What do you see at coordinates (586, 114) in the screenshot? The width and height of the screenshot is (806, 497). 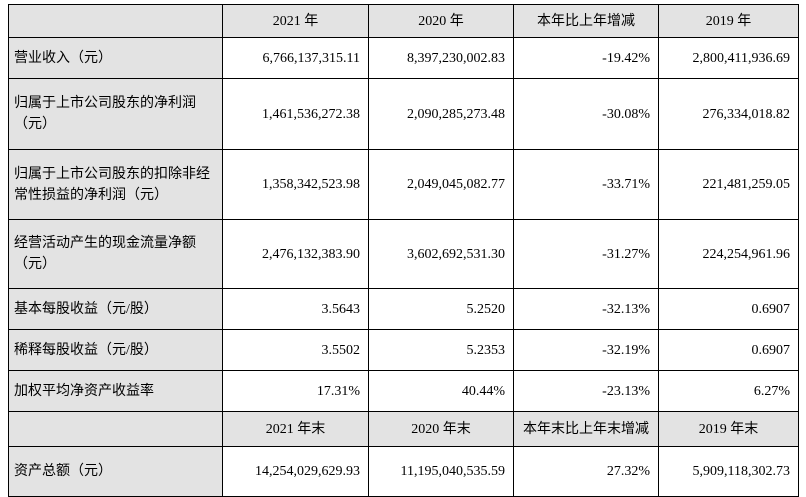 I see `value-change: -30.08%` at bounding box center [586, 114].